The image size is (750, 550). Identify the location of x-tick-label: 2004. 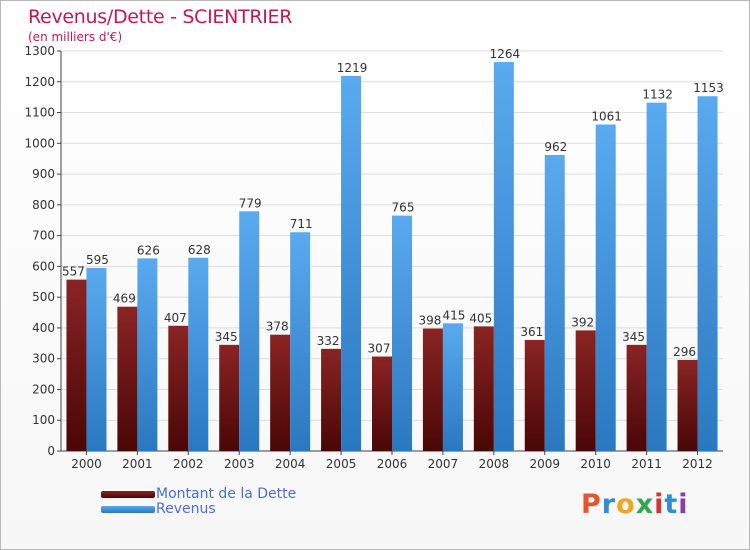
(290, 464).